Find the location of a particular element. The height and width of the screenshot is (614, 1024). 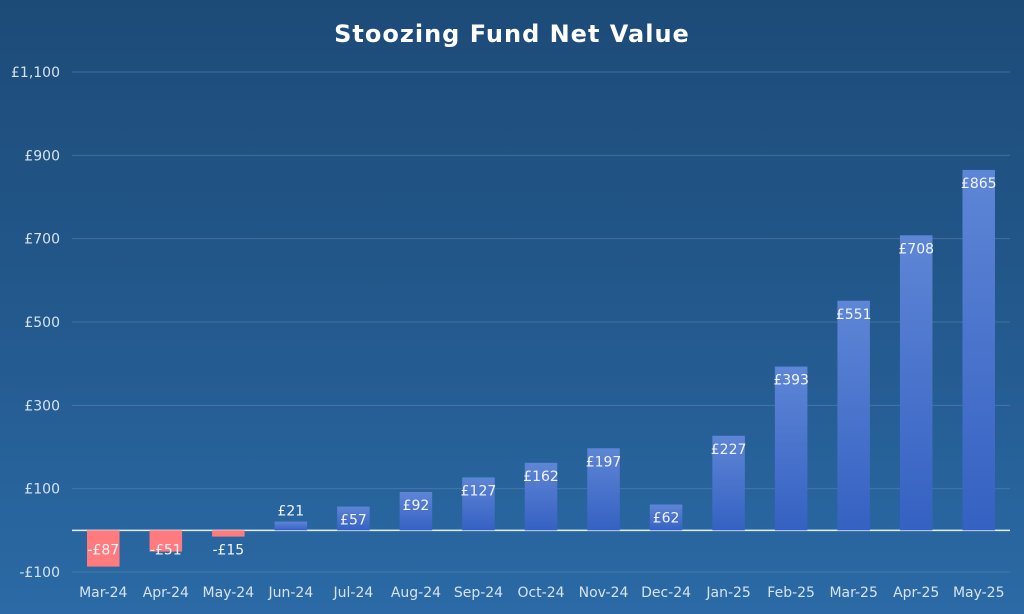

x-tick-label: Aug-24 is located at coordinates (416, 593).